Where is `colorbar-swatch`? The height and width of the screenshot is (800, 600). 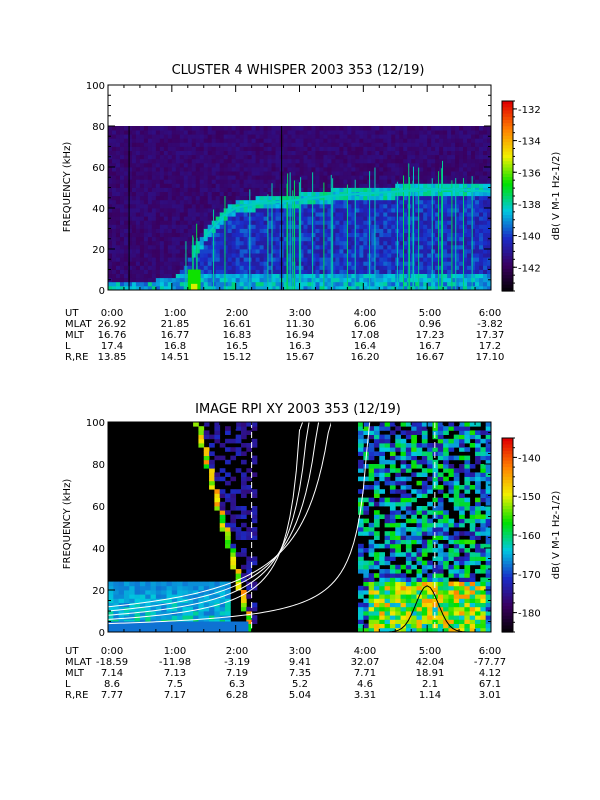
colorbar-swatch is located at coordinates (507, 144).